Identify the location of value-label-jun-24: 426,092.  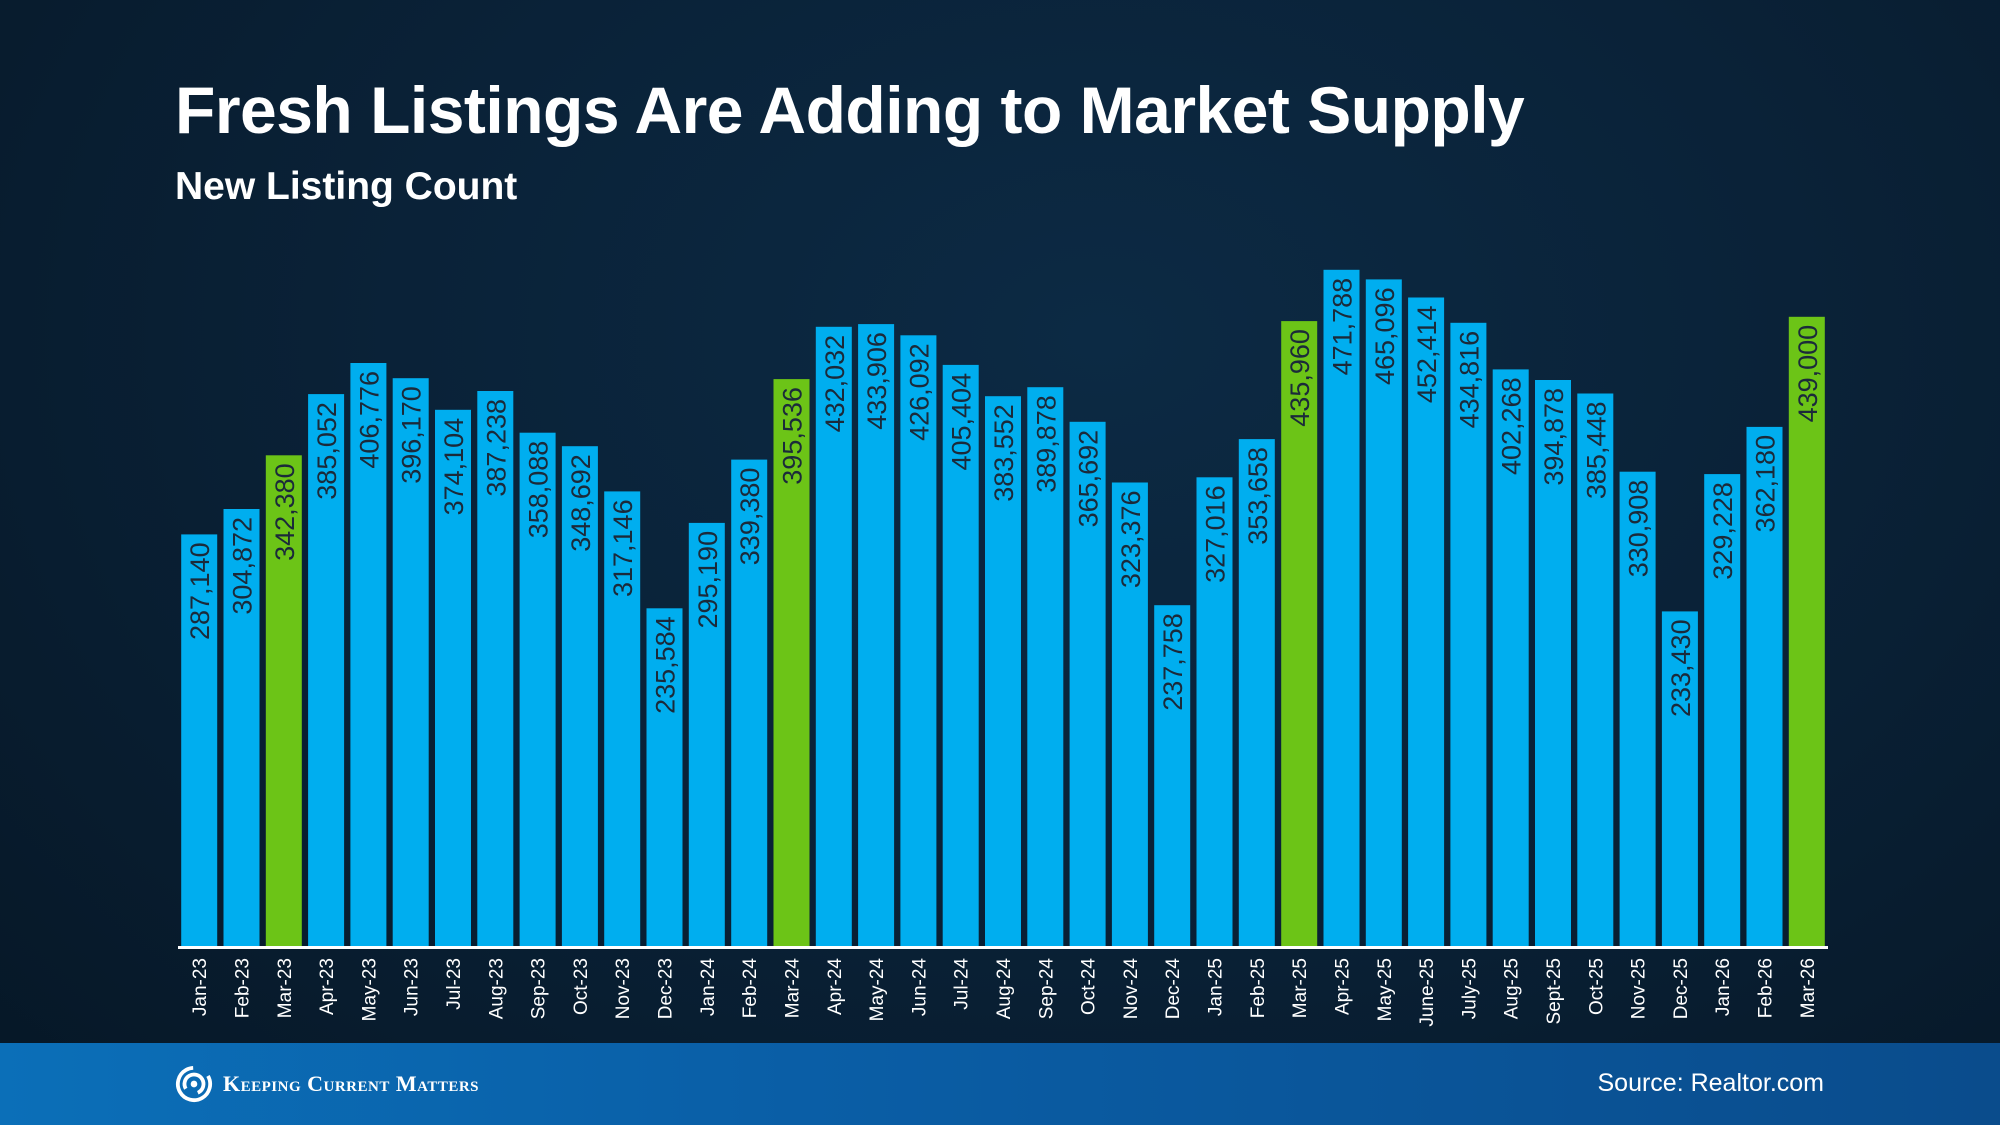
(919, 392).